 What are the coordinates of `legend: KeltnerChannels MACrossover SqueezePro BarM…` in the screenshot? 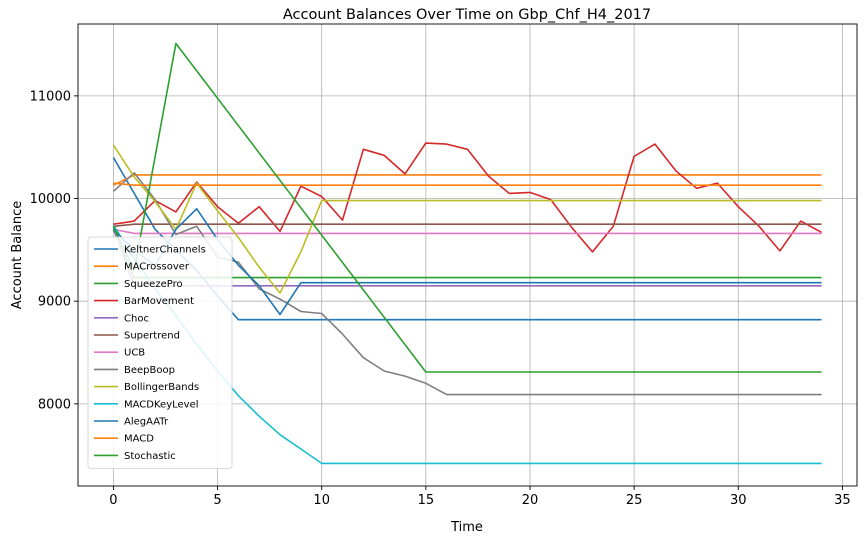 It's located at (160, 353).